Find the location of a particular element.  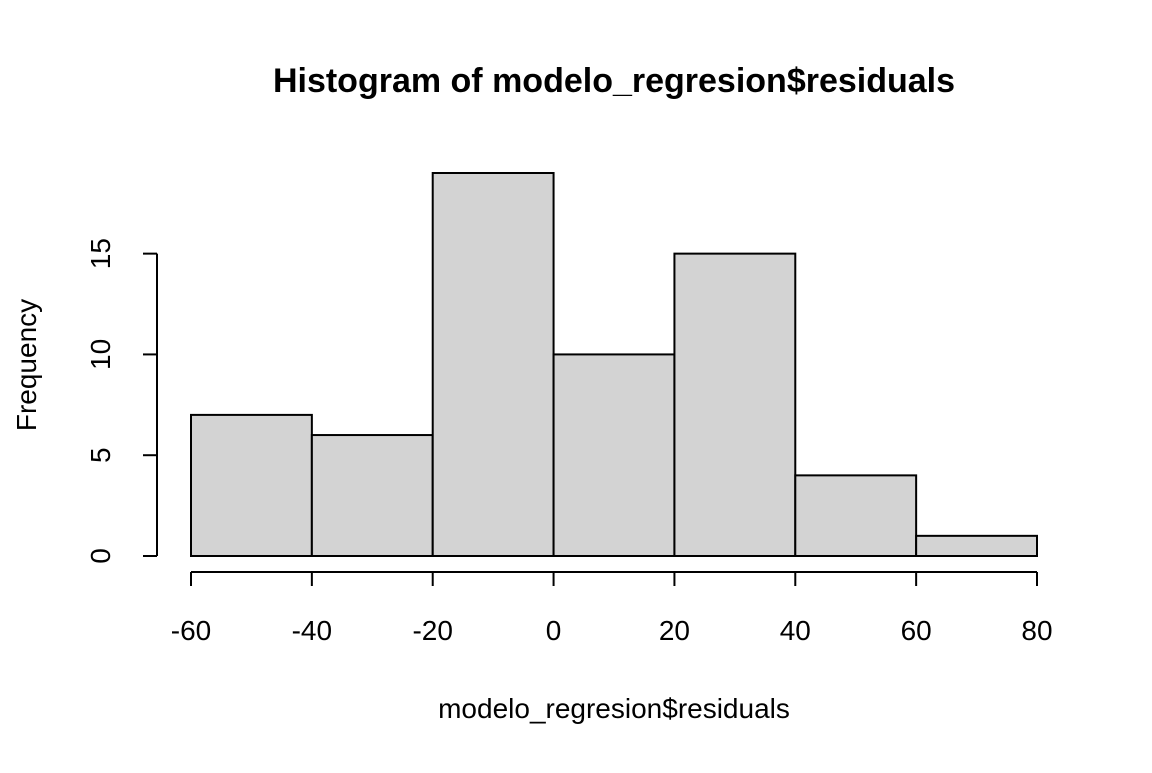

y-axis-label: Frequency is located at coordinates (26, 365).